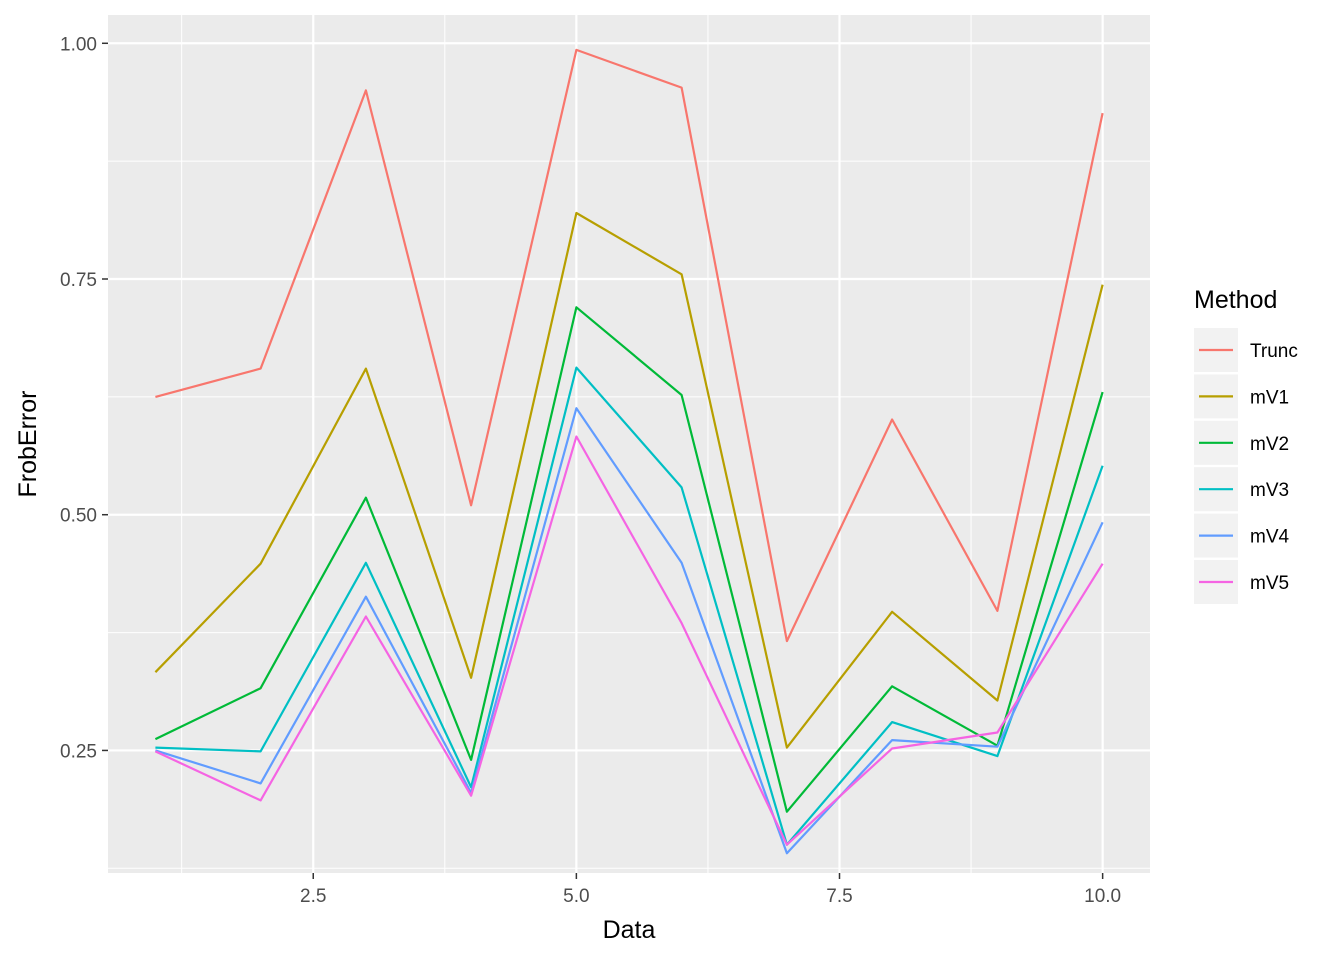 The image size is (1344, 960). I want to click on legend-label: mV2, so click(1269, 444).